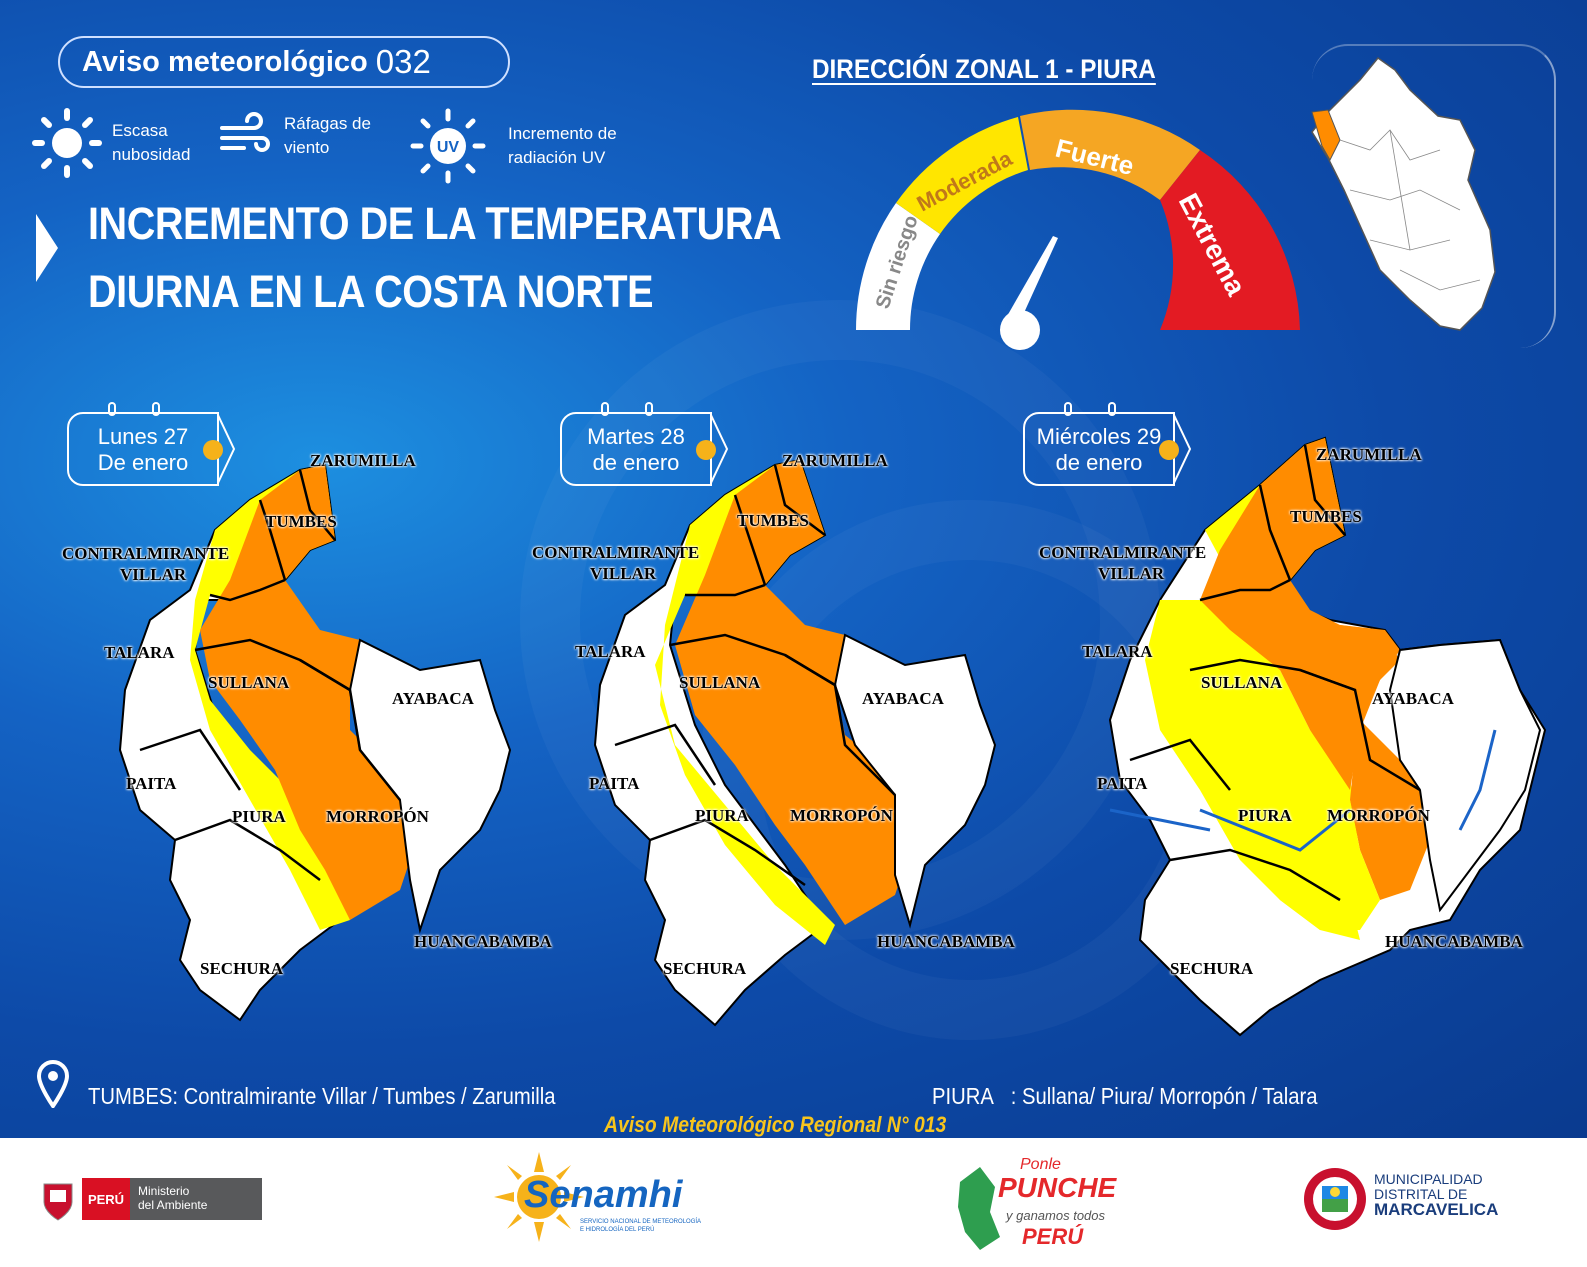 This screenshot has width=1587, height=1267. I want to click on condition-uv: UV Incremento de radiación UV, so click(513, 146).